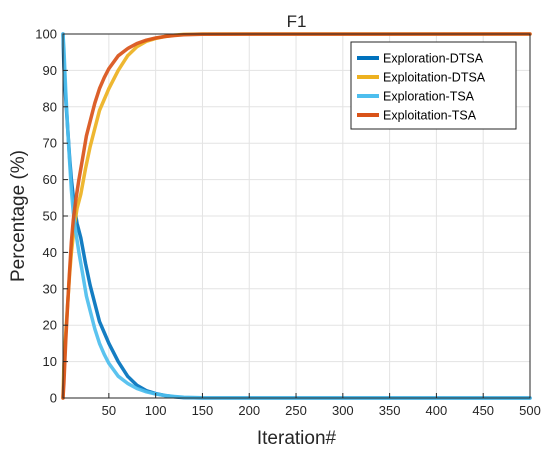  I want to click on y-tick-label: 100, so click(46, 34).